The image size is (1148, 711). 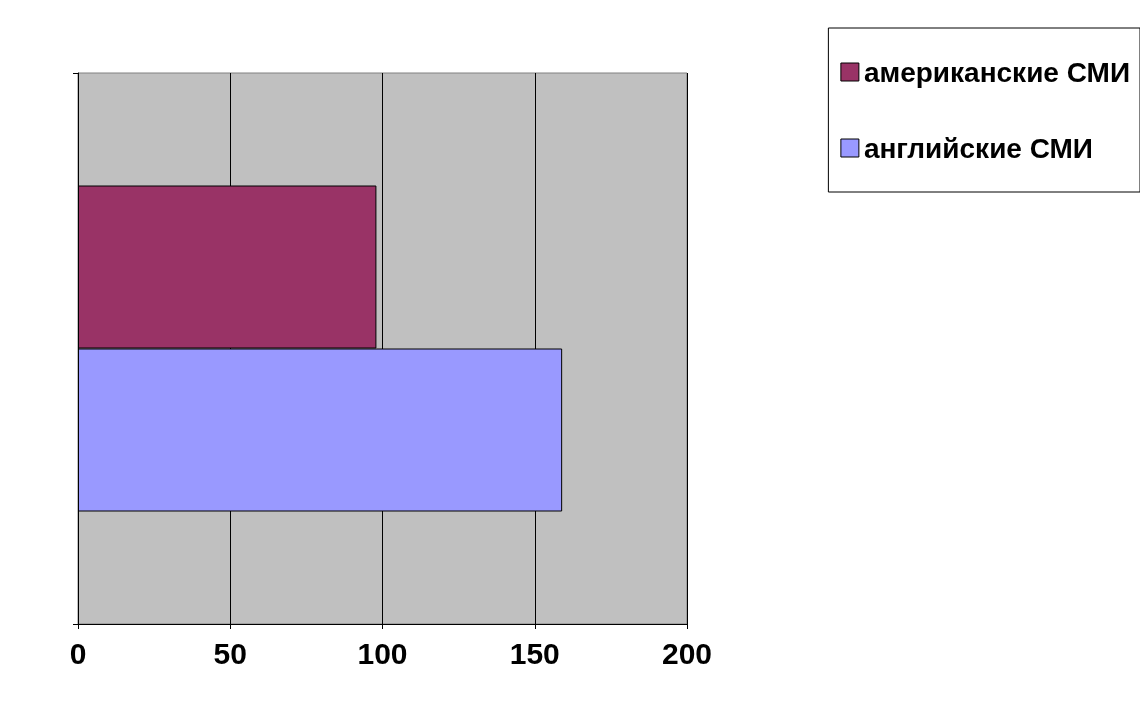 I want to click on x-tick-label: 200, so click(x=687, y=653).